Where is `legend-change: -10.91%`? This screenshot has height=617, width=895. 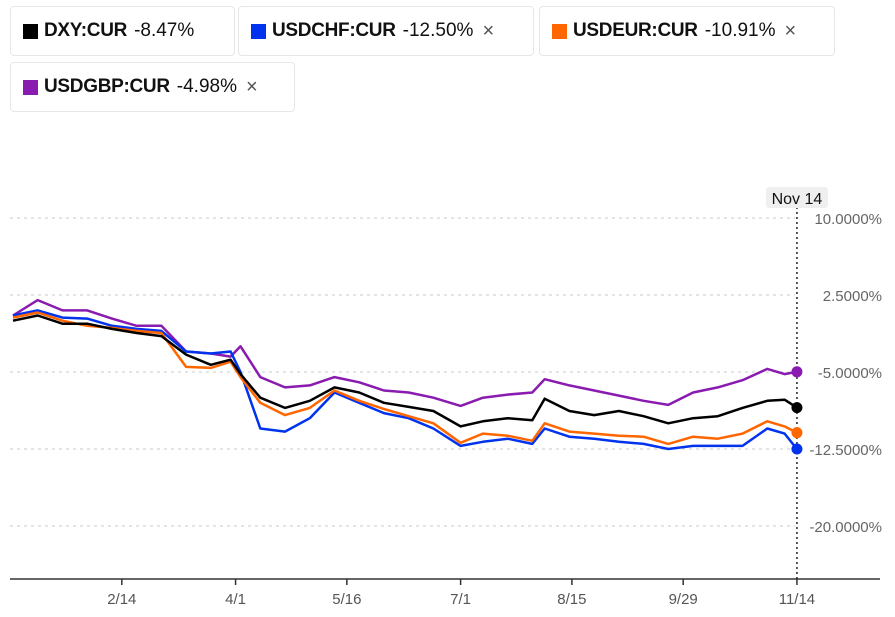
legend-change: -10.91% is located at coordinates (740, 30).